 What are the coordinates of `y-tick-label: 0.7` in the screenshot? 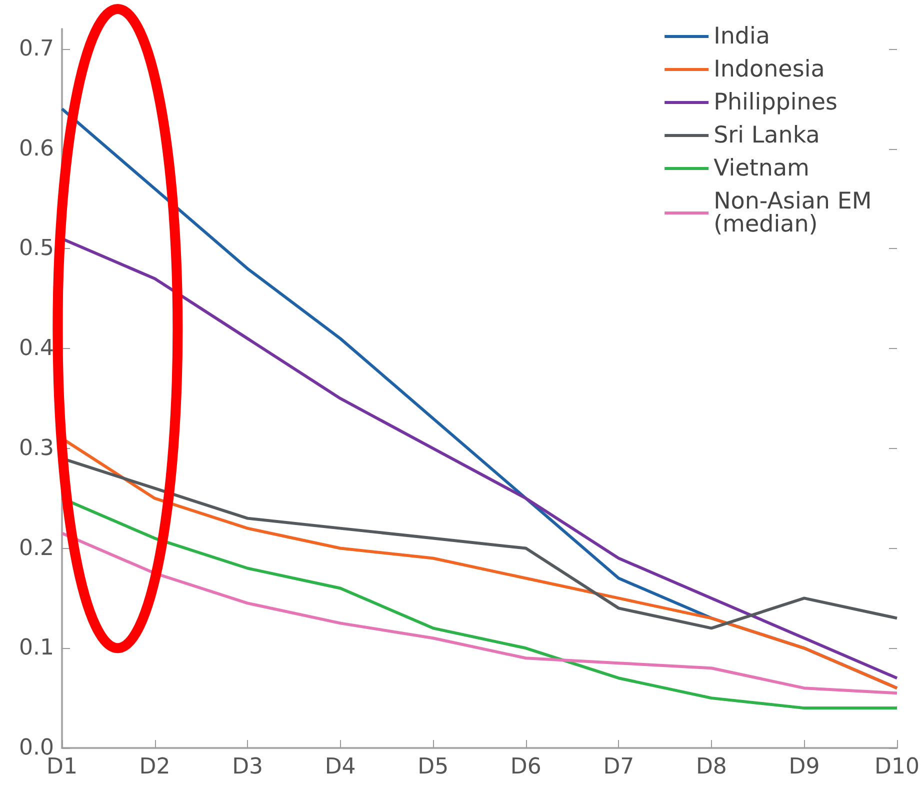 It's located at (36, 49).